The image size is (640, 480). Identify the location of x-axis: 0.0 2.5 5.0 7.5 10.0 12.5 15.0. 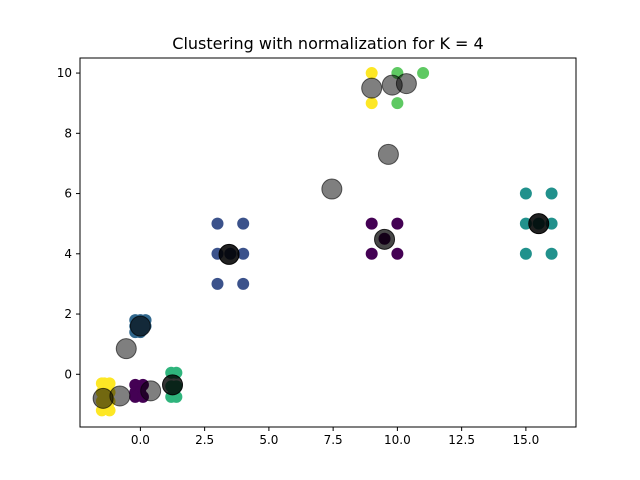
(335, 437).